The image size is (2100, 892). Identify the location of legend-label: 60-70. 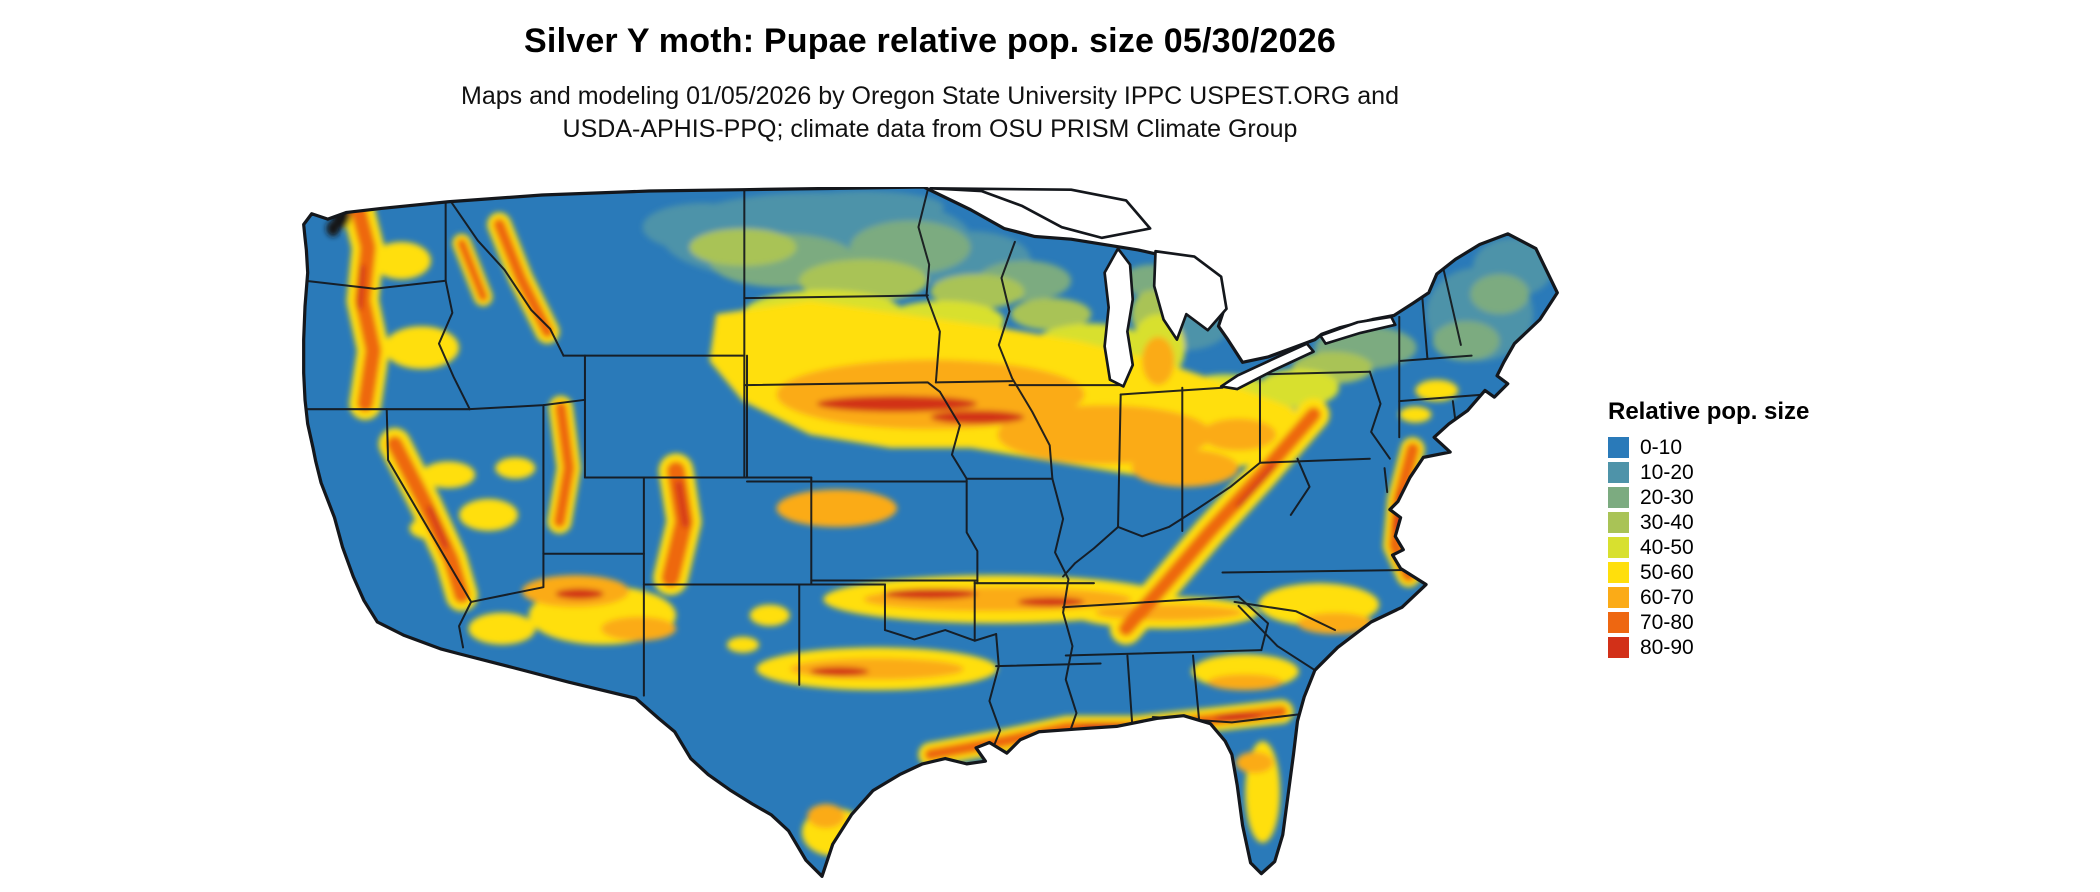
(1667, 597).